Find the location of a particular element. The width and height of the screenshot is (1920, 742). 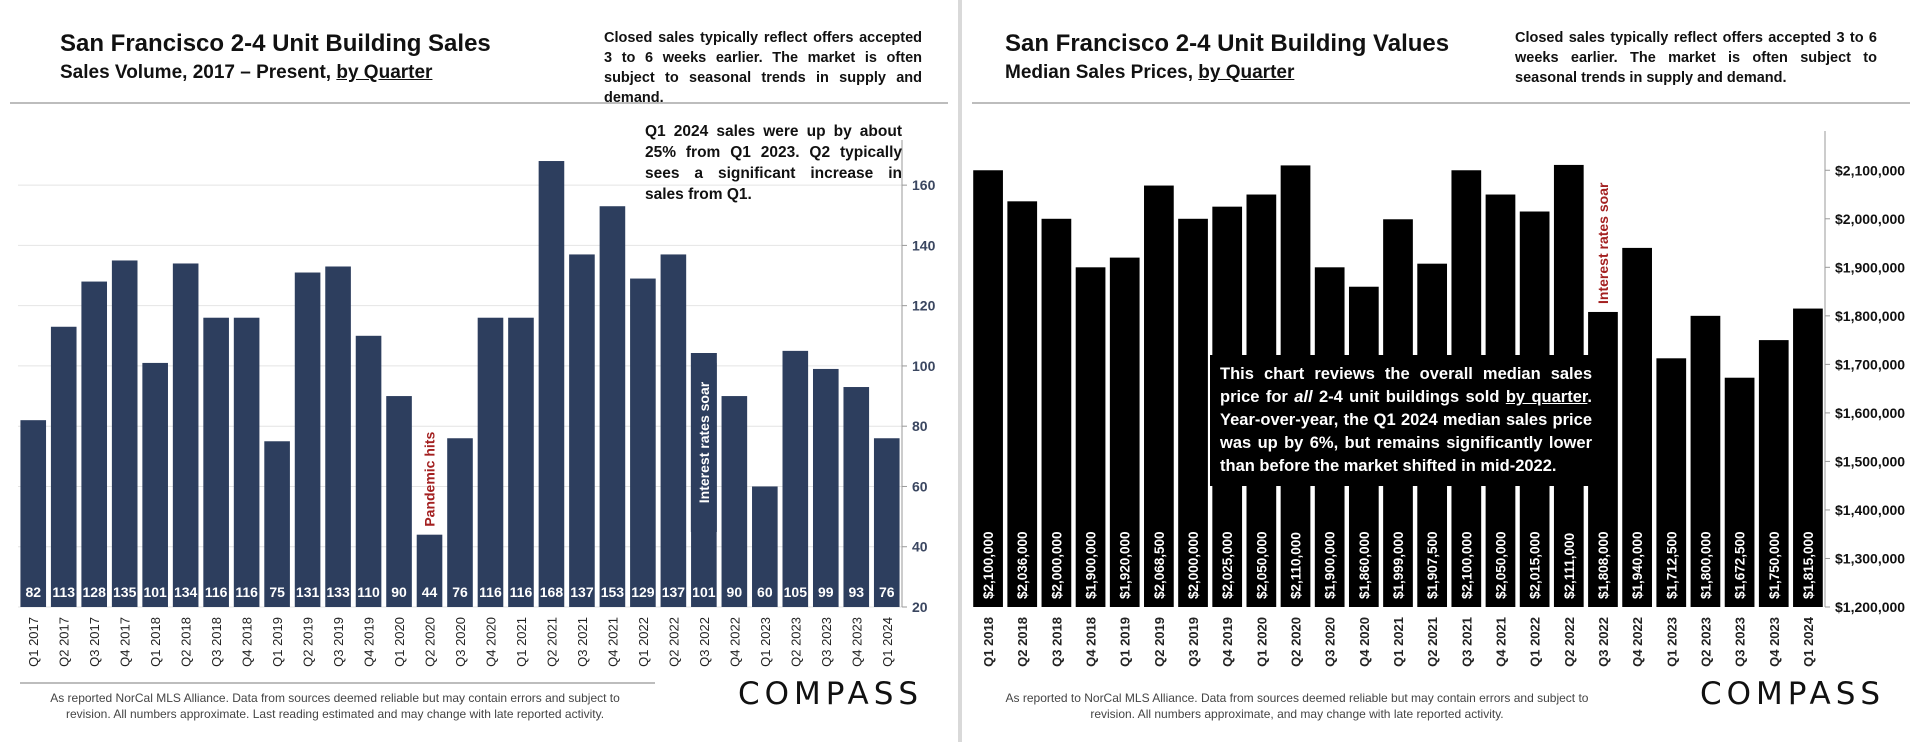

data-label: 44 is located at coordinates (430, 592).